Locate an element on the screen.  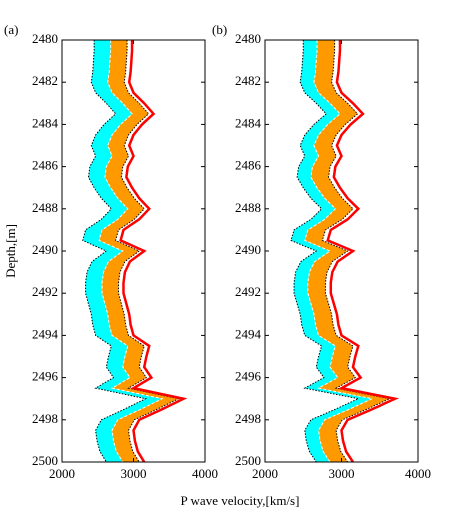
y-axis-label: Depth,[m] is located at coordinates (10, 251).